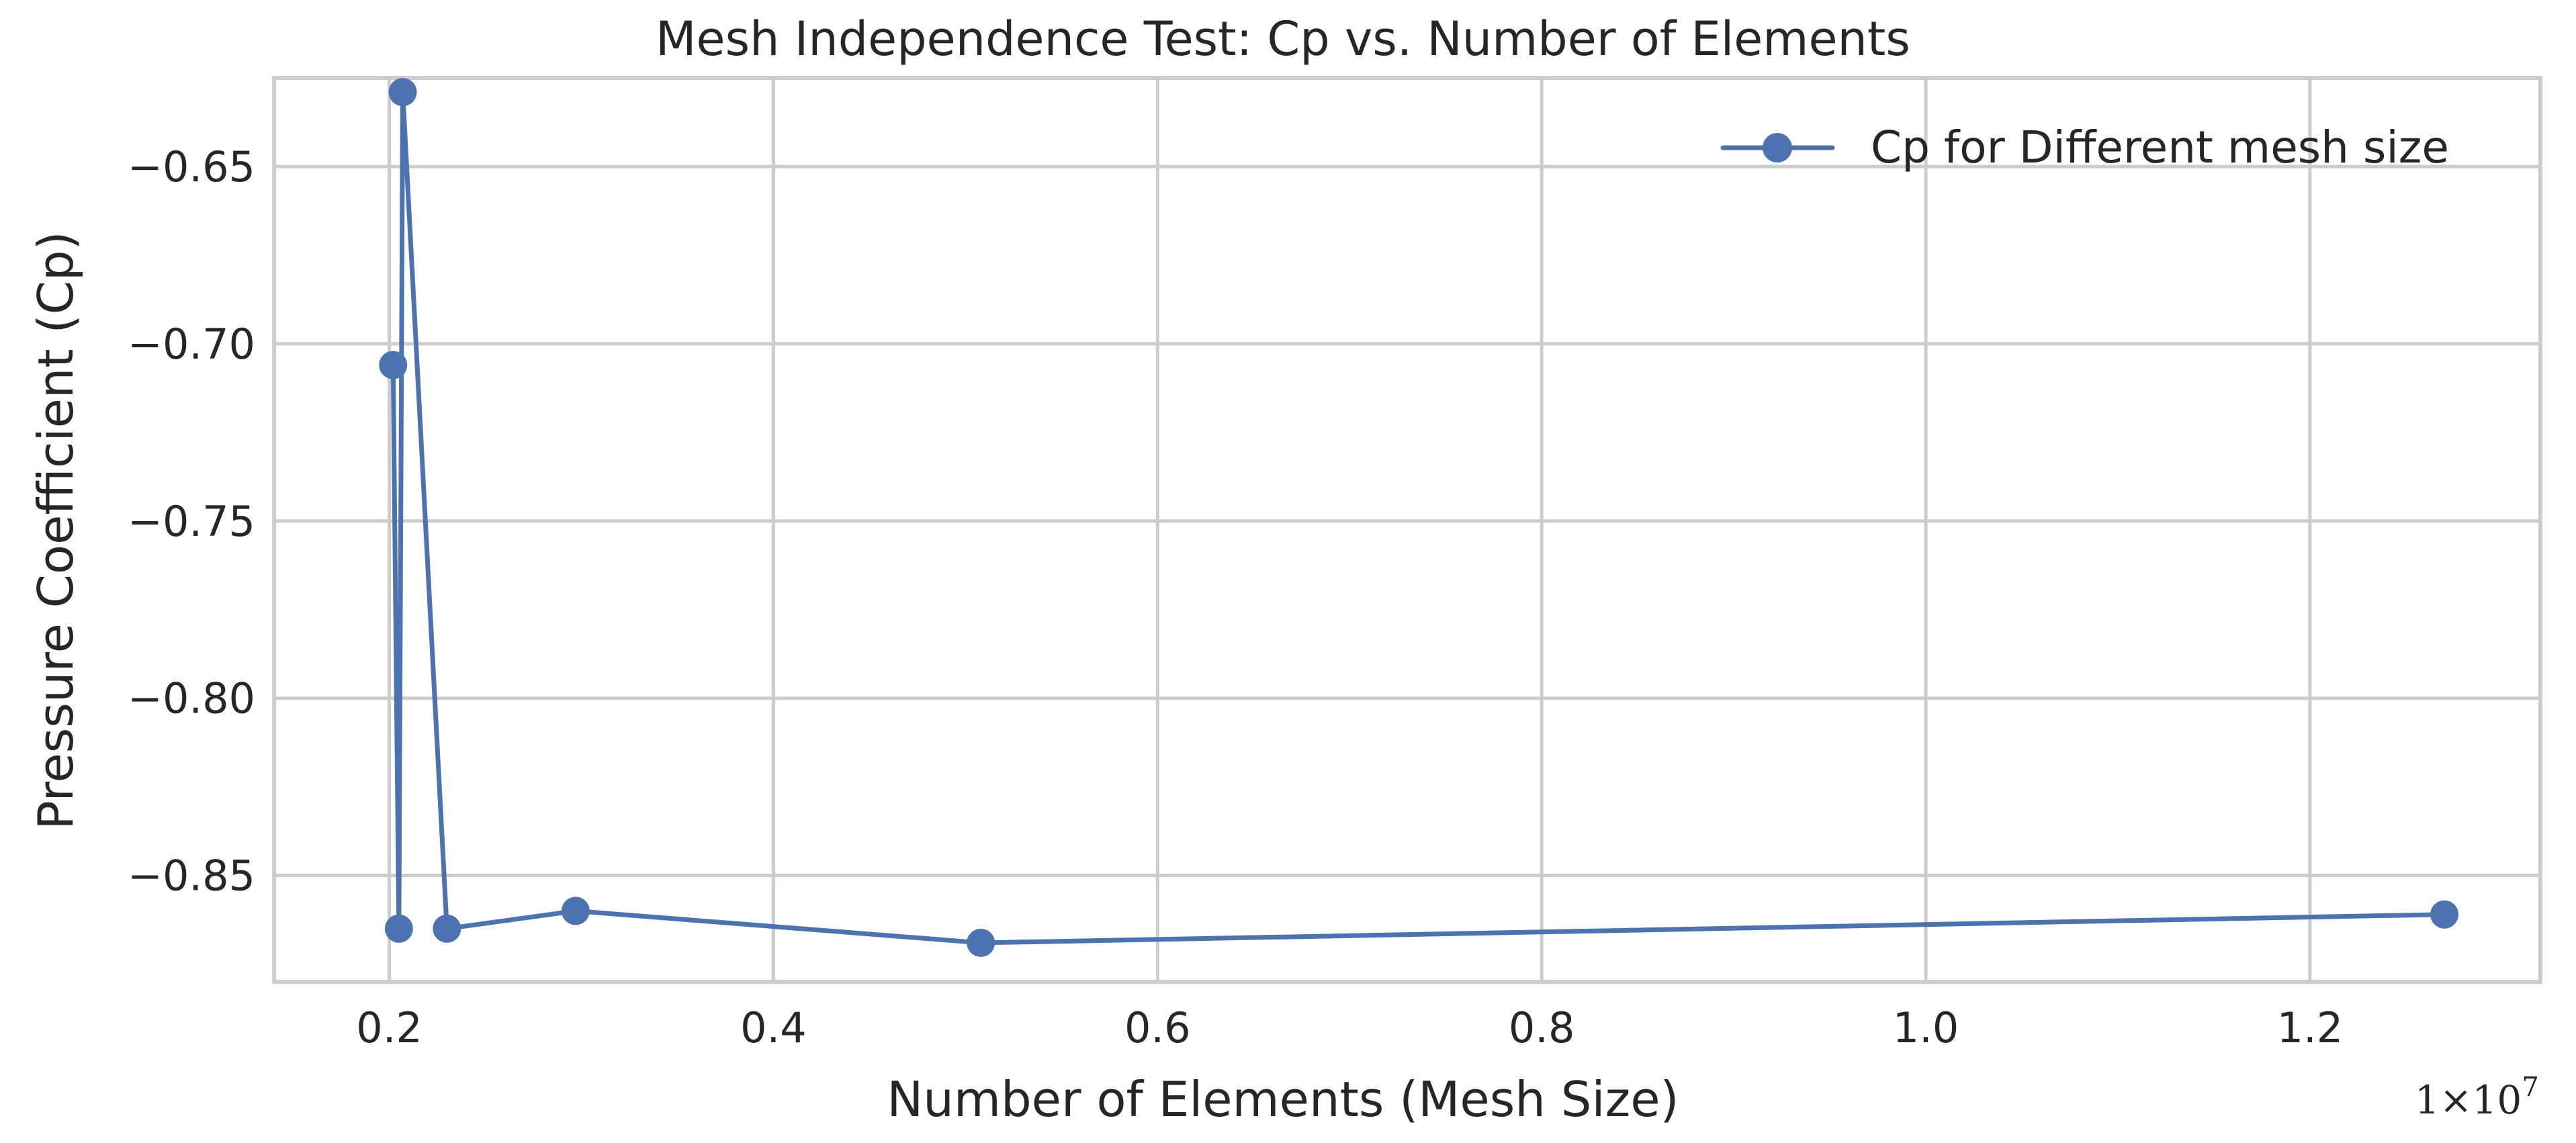 This screenshot has height=1143, width=2576. What do you see at coordinates (192, 698) in the screenshot?
I see `y-tick-label: −0.80` at bounding box center [192, 698].